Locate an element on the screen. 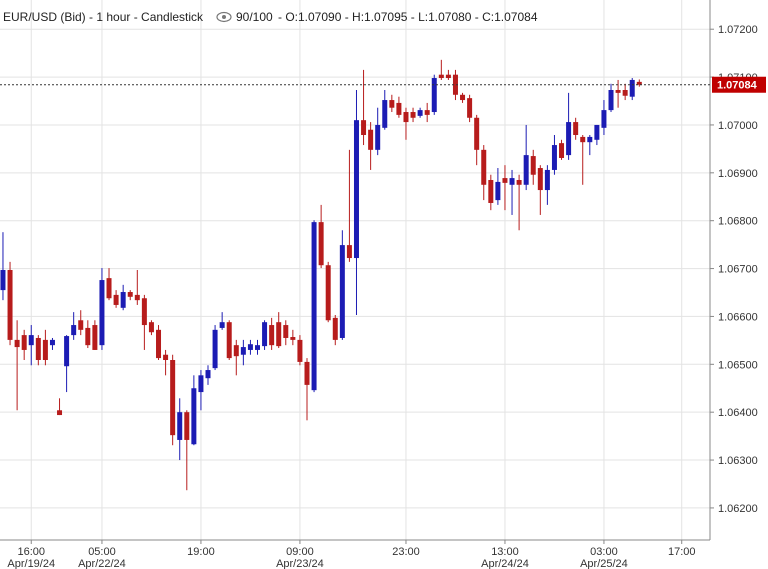 The image size is (768, 569). y-tick-label: 1.06600 is located at coordinates (738, 317).